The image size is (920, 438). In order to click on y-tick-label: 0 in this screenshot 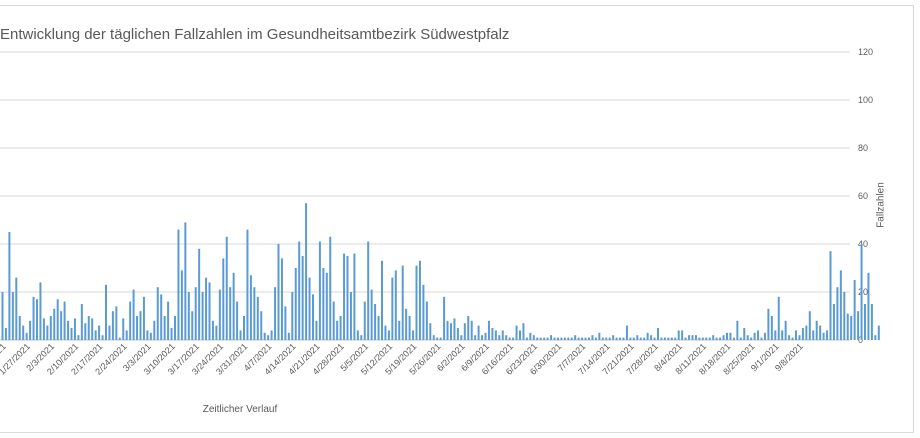, I will do `click(860, 340)`.